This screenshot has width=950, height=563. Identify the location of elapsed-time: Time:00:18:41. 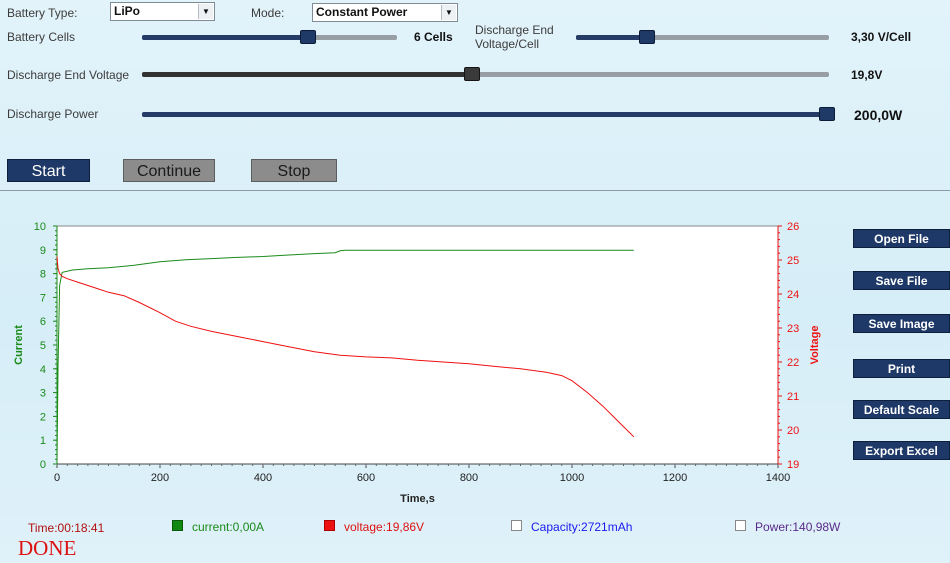
(66, 528).